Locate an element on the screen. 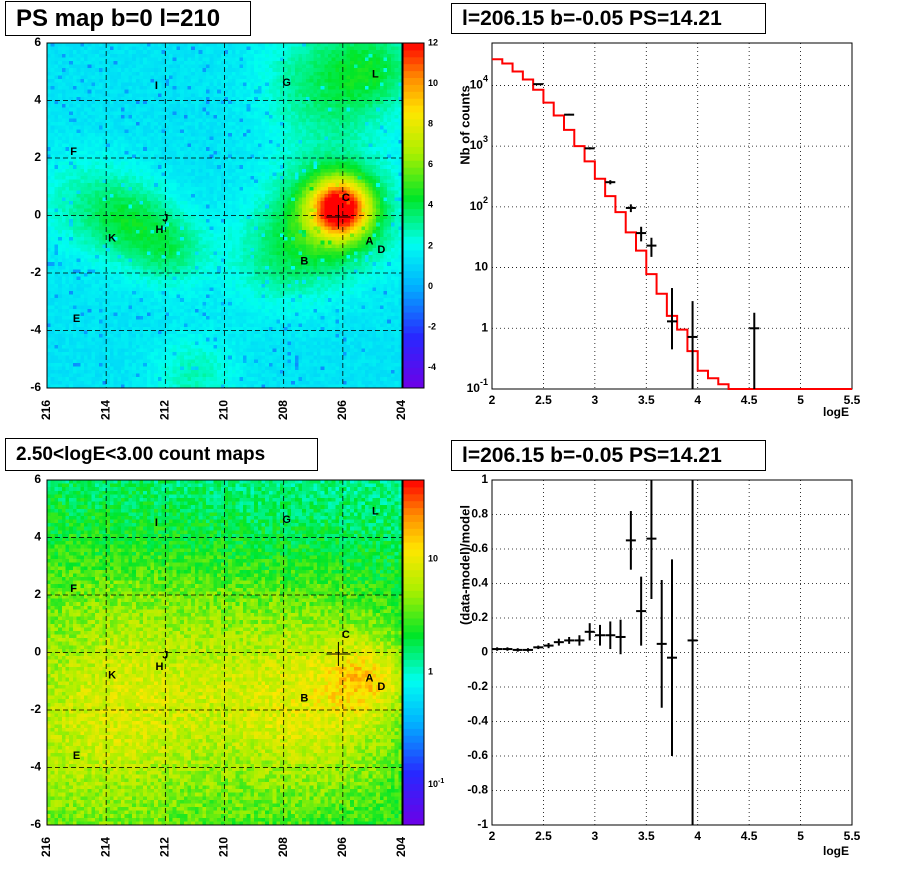 Image resolution: width=898 pixels, height=871 pixels. source-label-J: J is located at coordinates (165, 218).